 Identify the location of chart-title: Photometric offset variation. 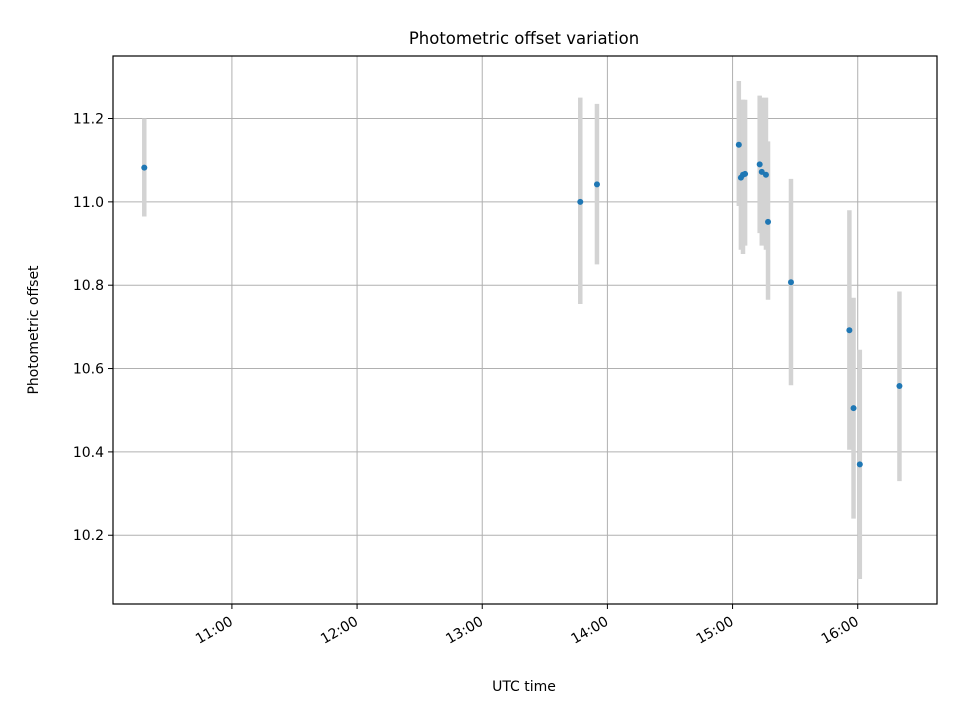
(524, 38).